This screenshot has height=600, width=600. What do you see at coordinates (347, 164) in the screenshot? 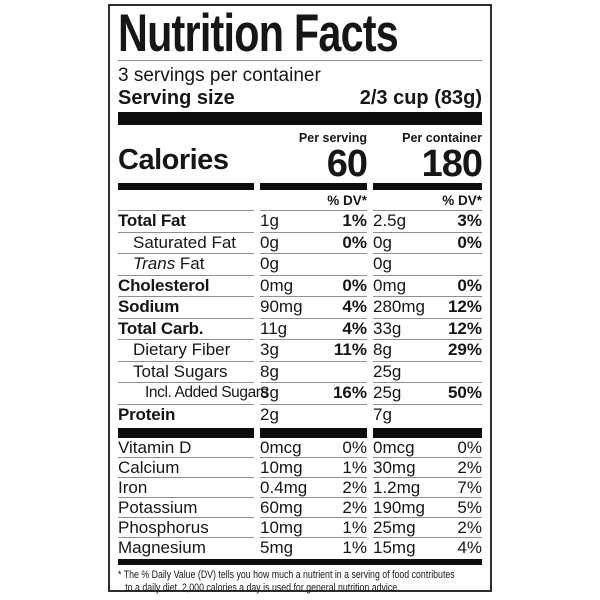
I see `calories-per-serving-value: 60` at bounding box center [347, 164].